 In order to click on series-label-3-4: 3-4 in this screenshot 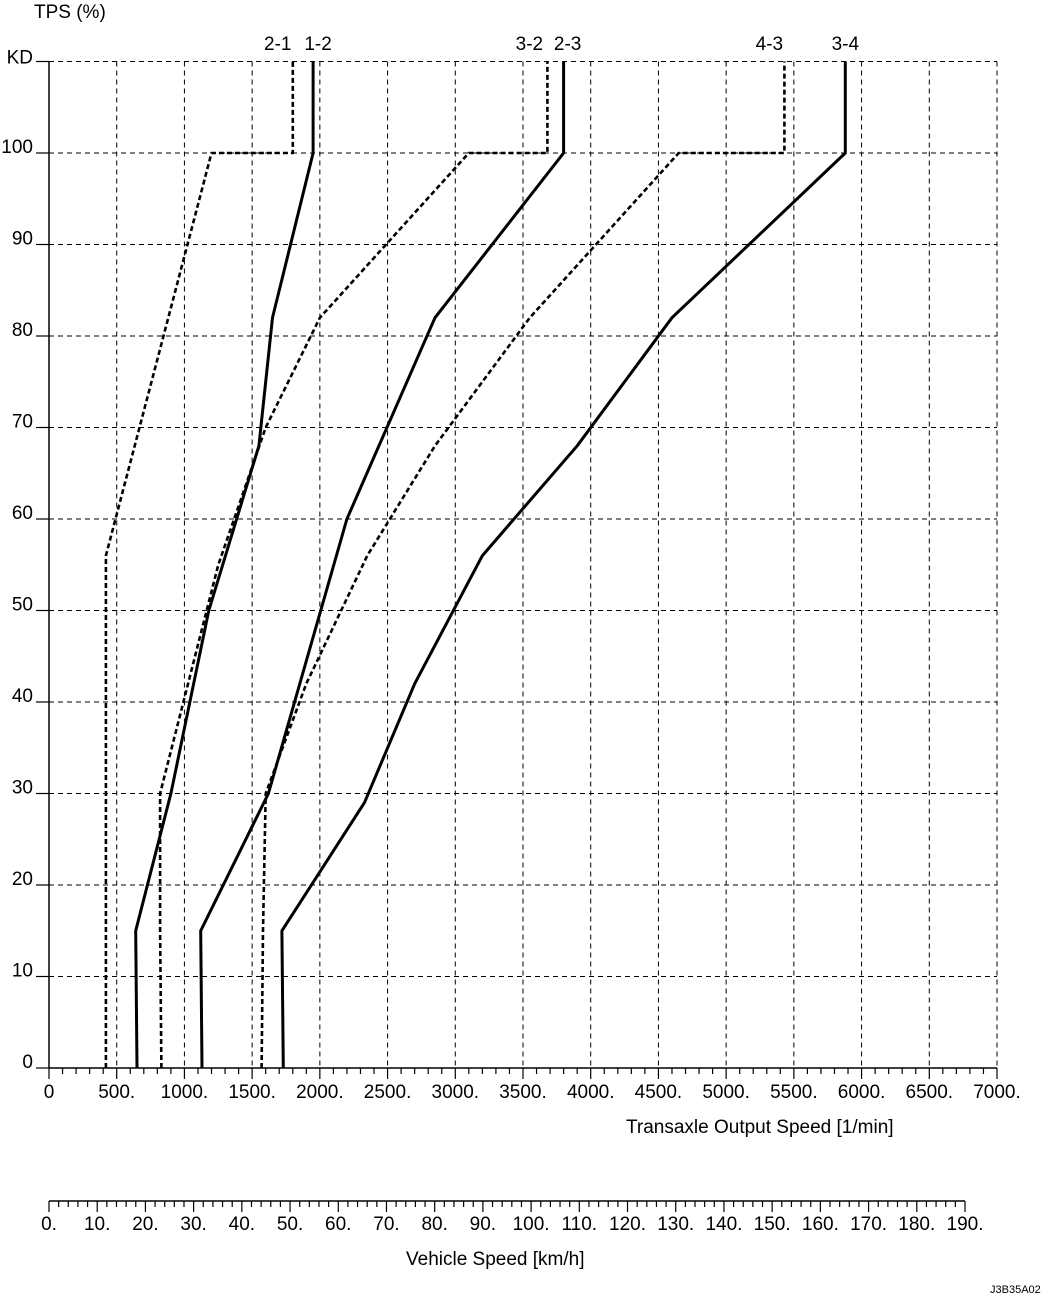, I will do `click(846, 44)`.